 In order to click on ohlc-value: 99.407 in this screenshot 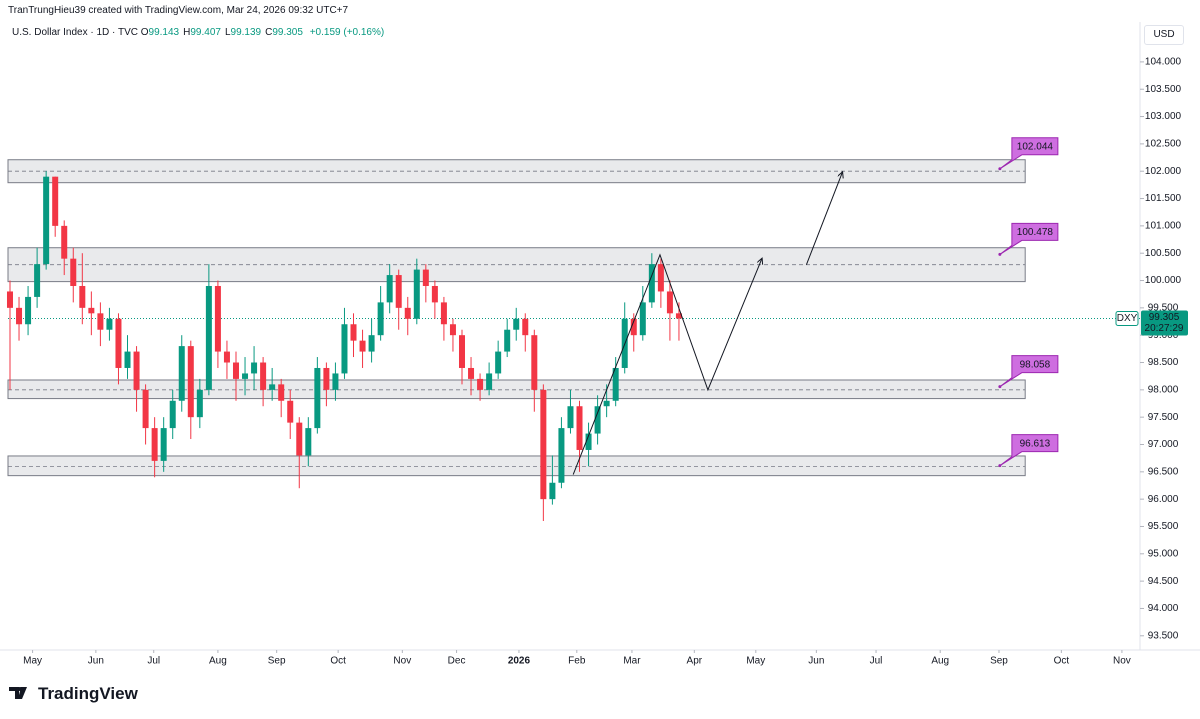, I will do `click(205, 32)`.